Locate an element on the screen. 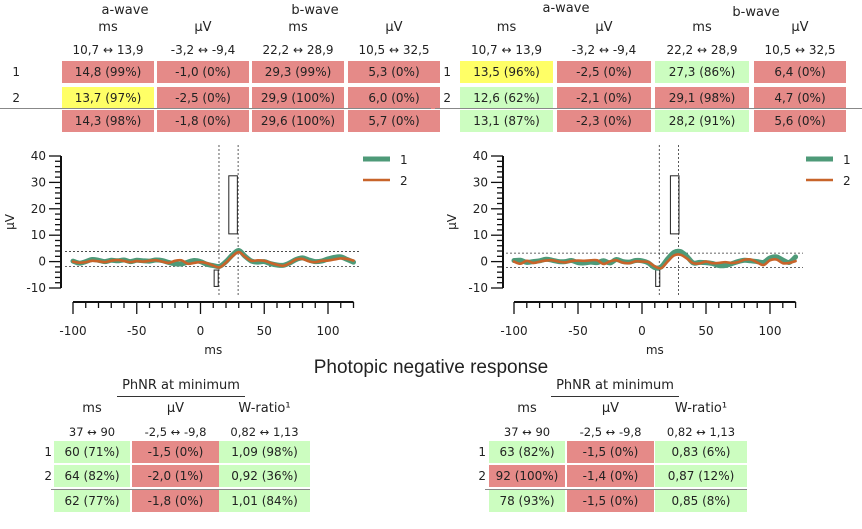 This screenshot has width=862, height=529. value-cell: 4,7 (0%) is located at coordinates (800, 98).